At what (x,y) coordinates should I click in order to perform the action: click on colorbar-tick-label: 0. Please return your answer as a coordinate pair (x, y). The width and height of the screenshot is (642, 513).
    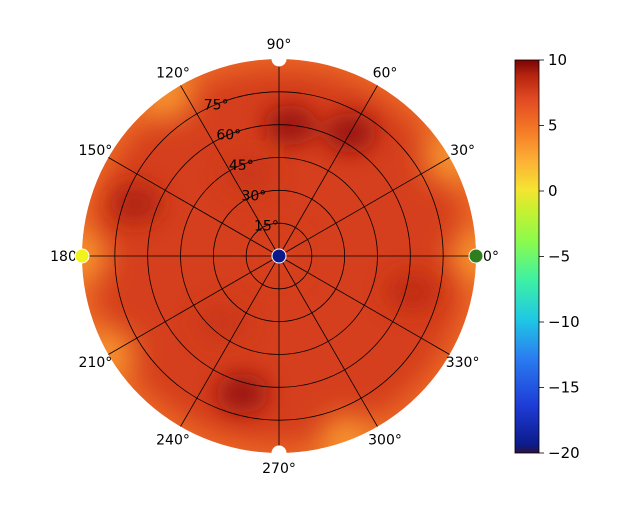
    Looking at the image, I should click on (553, 191).